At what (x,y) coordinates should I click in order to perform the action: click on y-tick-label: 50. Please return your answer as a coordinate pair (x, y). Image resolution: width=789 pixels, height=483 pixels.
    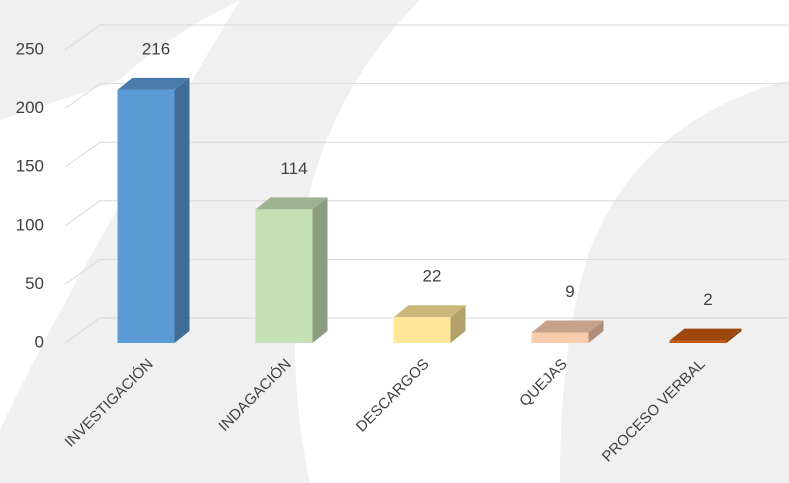
    Looking at the image, I should click on (34, 283).